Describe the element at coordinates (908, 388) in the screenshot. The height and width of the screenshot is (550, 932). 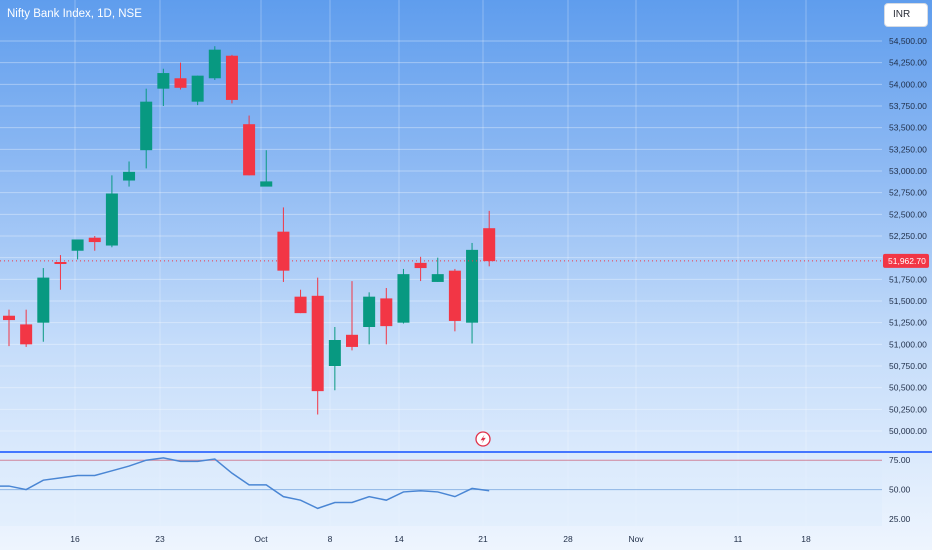
I see `price-tick-label: 50,500.00` at that location.